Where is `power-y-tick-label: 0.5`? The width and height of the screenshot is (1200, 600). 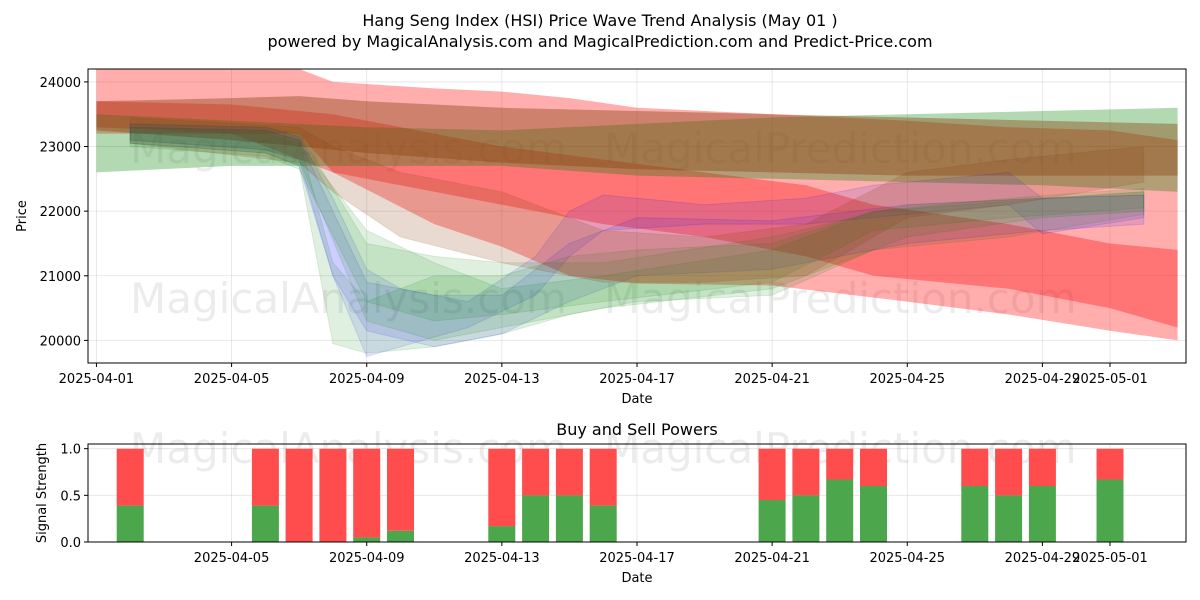 power-y-tick-label: 0.5 is located at coordinates (70, 496).